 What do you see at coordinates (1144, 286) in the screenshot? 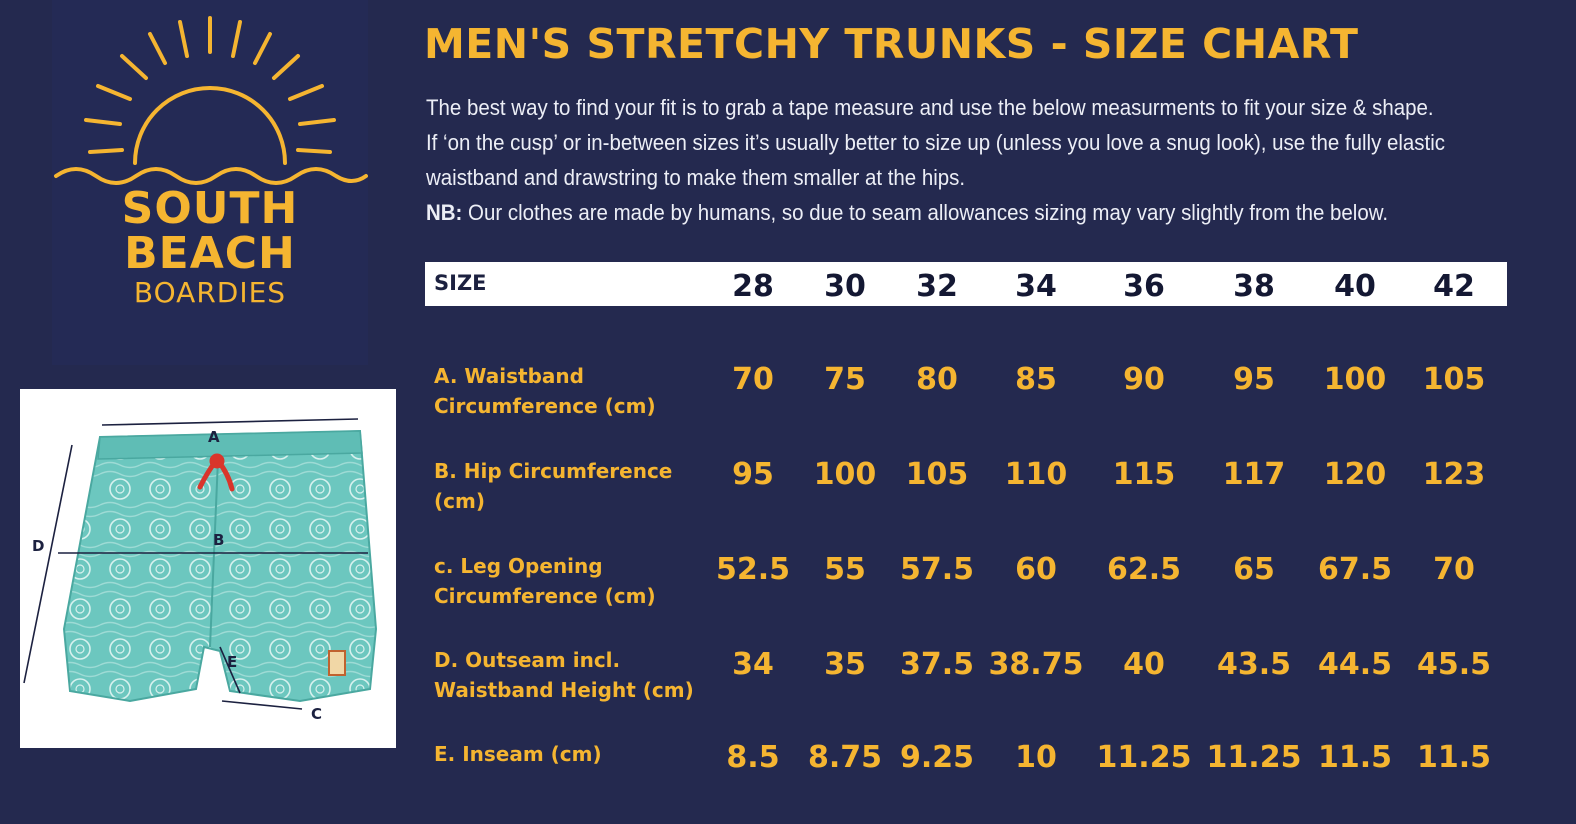
I see `size-36: 36` at bounding box center [1144, 286].